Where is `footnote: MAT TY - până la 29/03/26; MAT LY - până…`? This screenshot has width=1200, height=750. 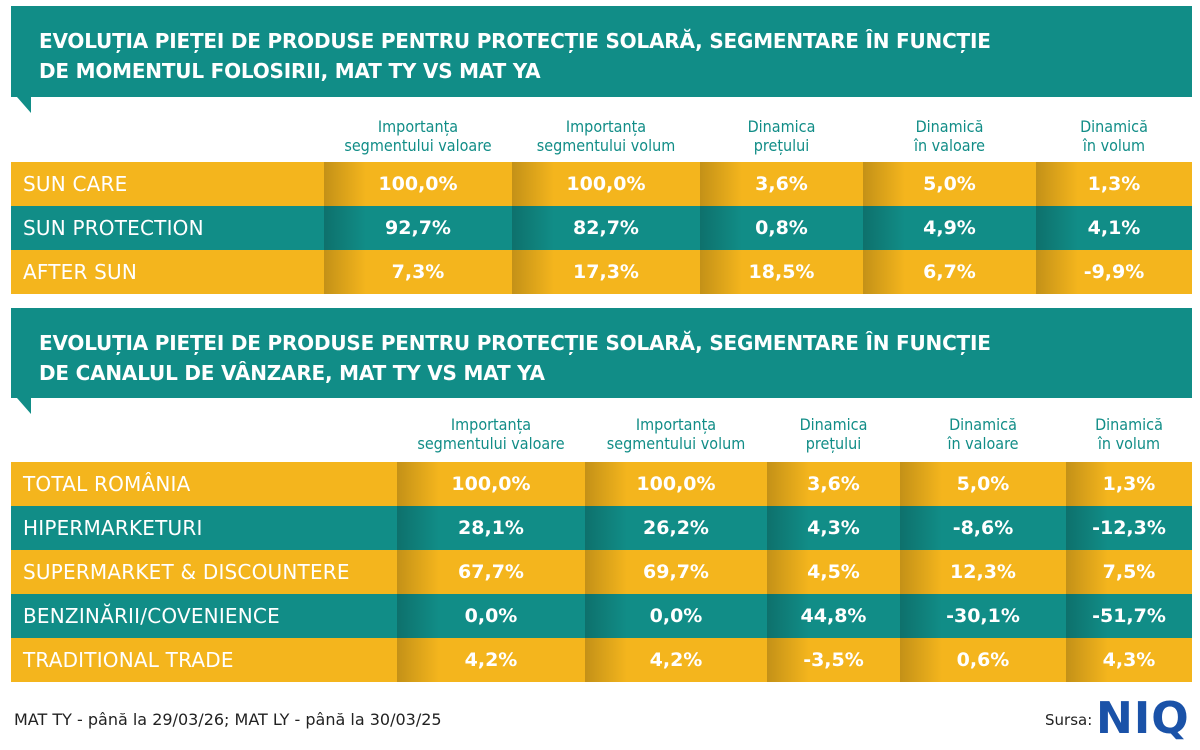 footnote: MAT TY - până la 29/03/26; MAT LY - până… is located at coordinates (228, 719).